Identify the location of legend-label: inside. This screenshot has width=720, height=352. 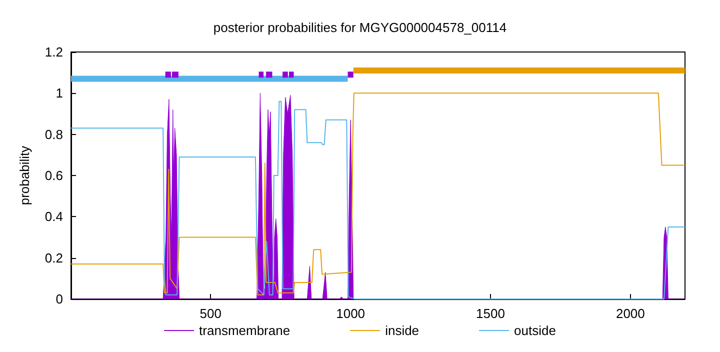
(402, 330).